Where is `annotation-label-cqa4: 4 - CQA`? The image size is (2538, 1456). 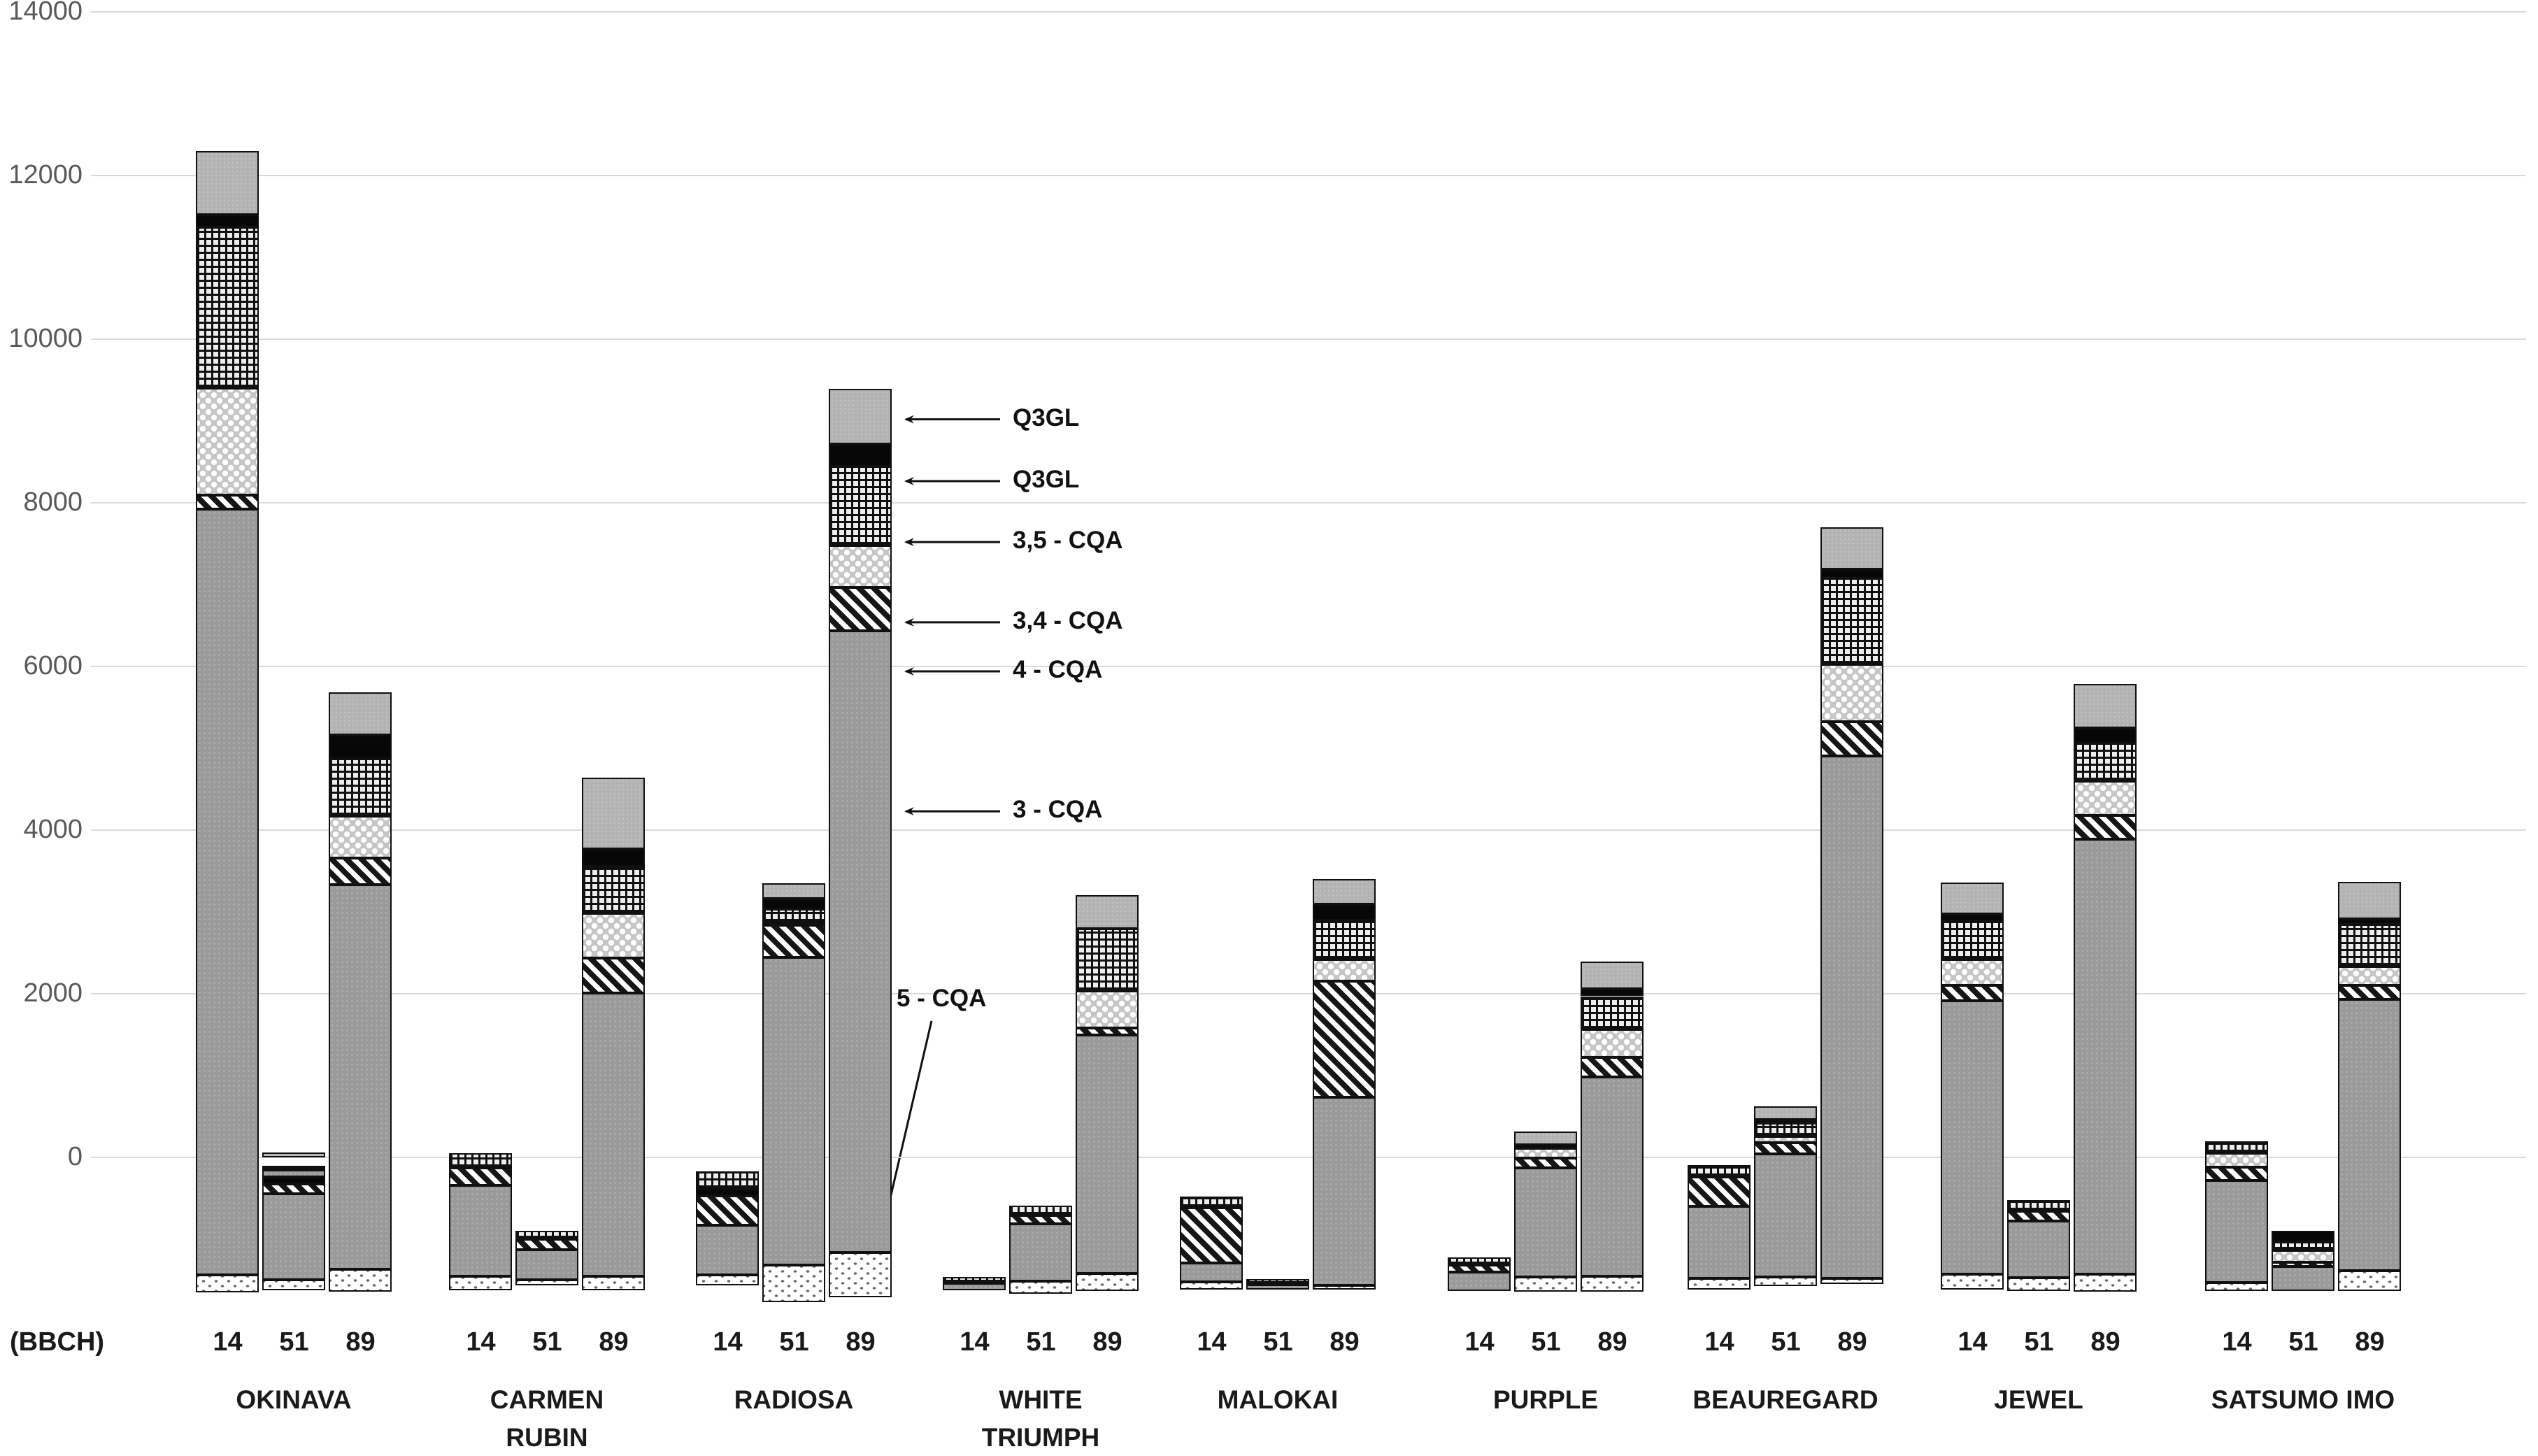
annotation-label-cqa4: 4 - CQA is located at coordinates (1058, 670).